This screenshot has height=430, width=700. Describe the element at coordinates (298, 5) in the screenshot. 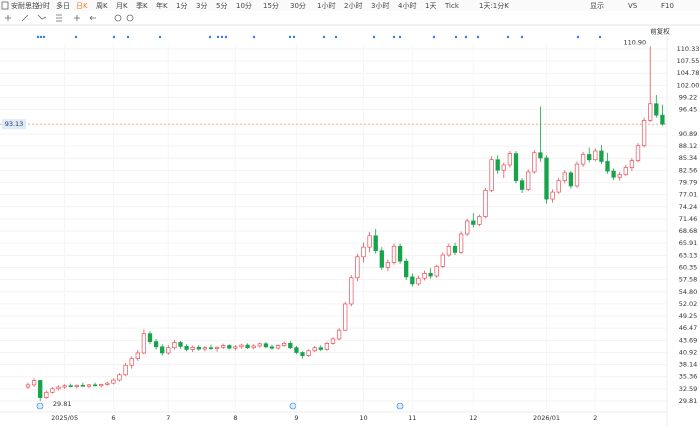

I see `period-tab: 30分` at that location.